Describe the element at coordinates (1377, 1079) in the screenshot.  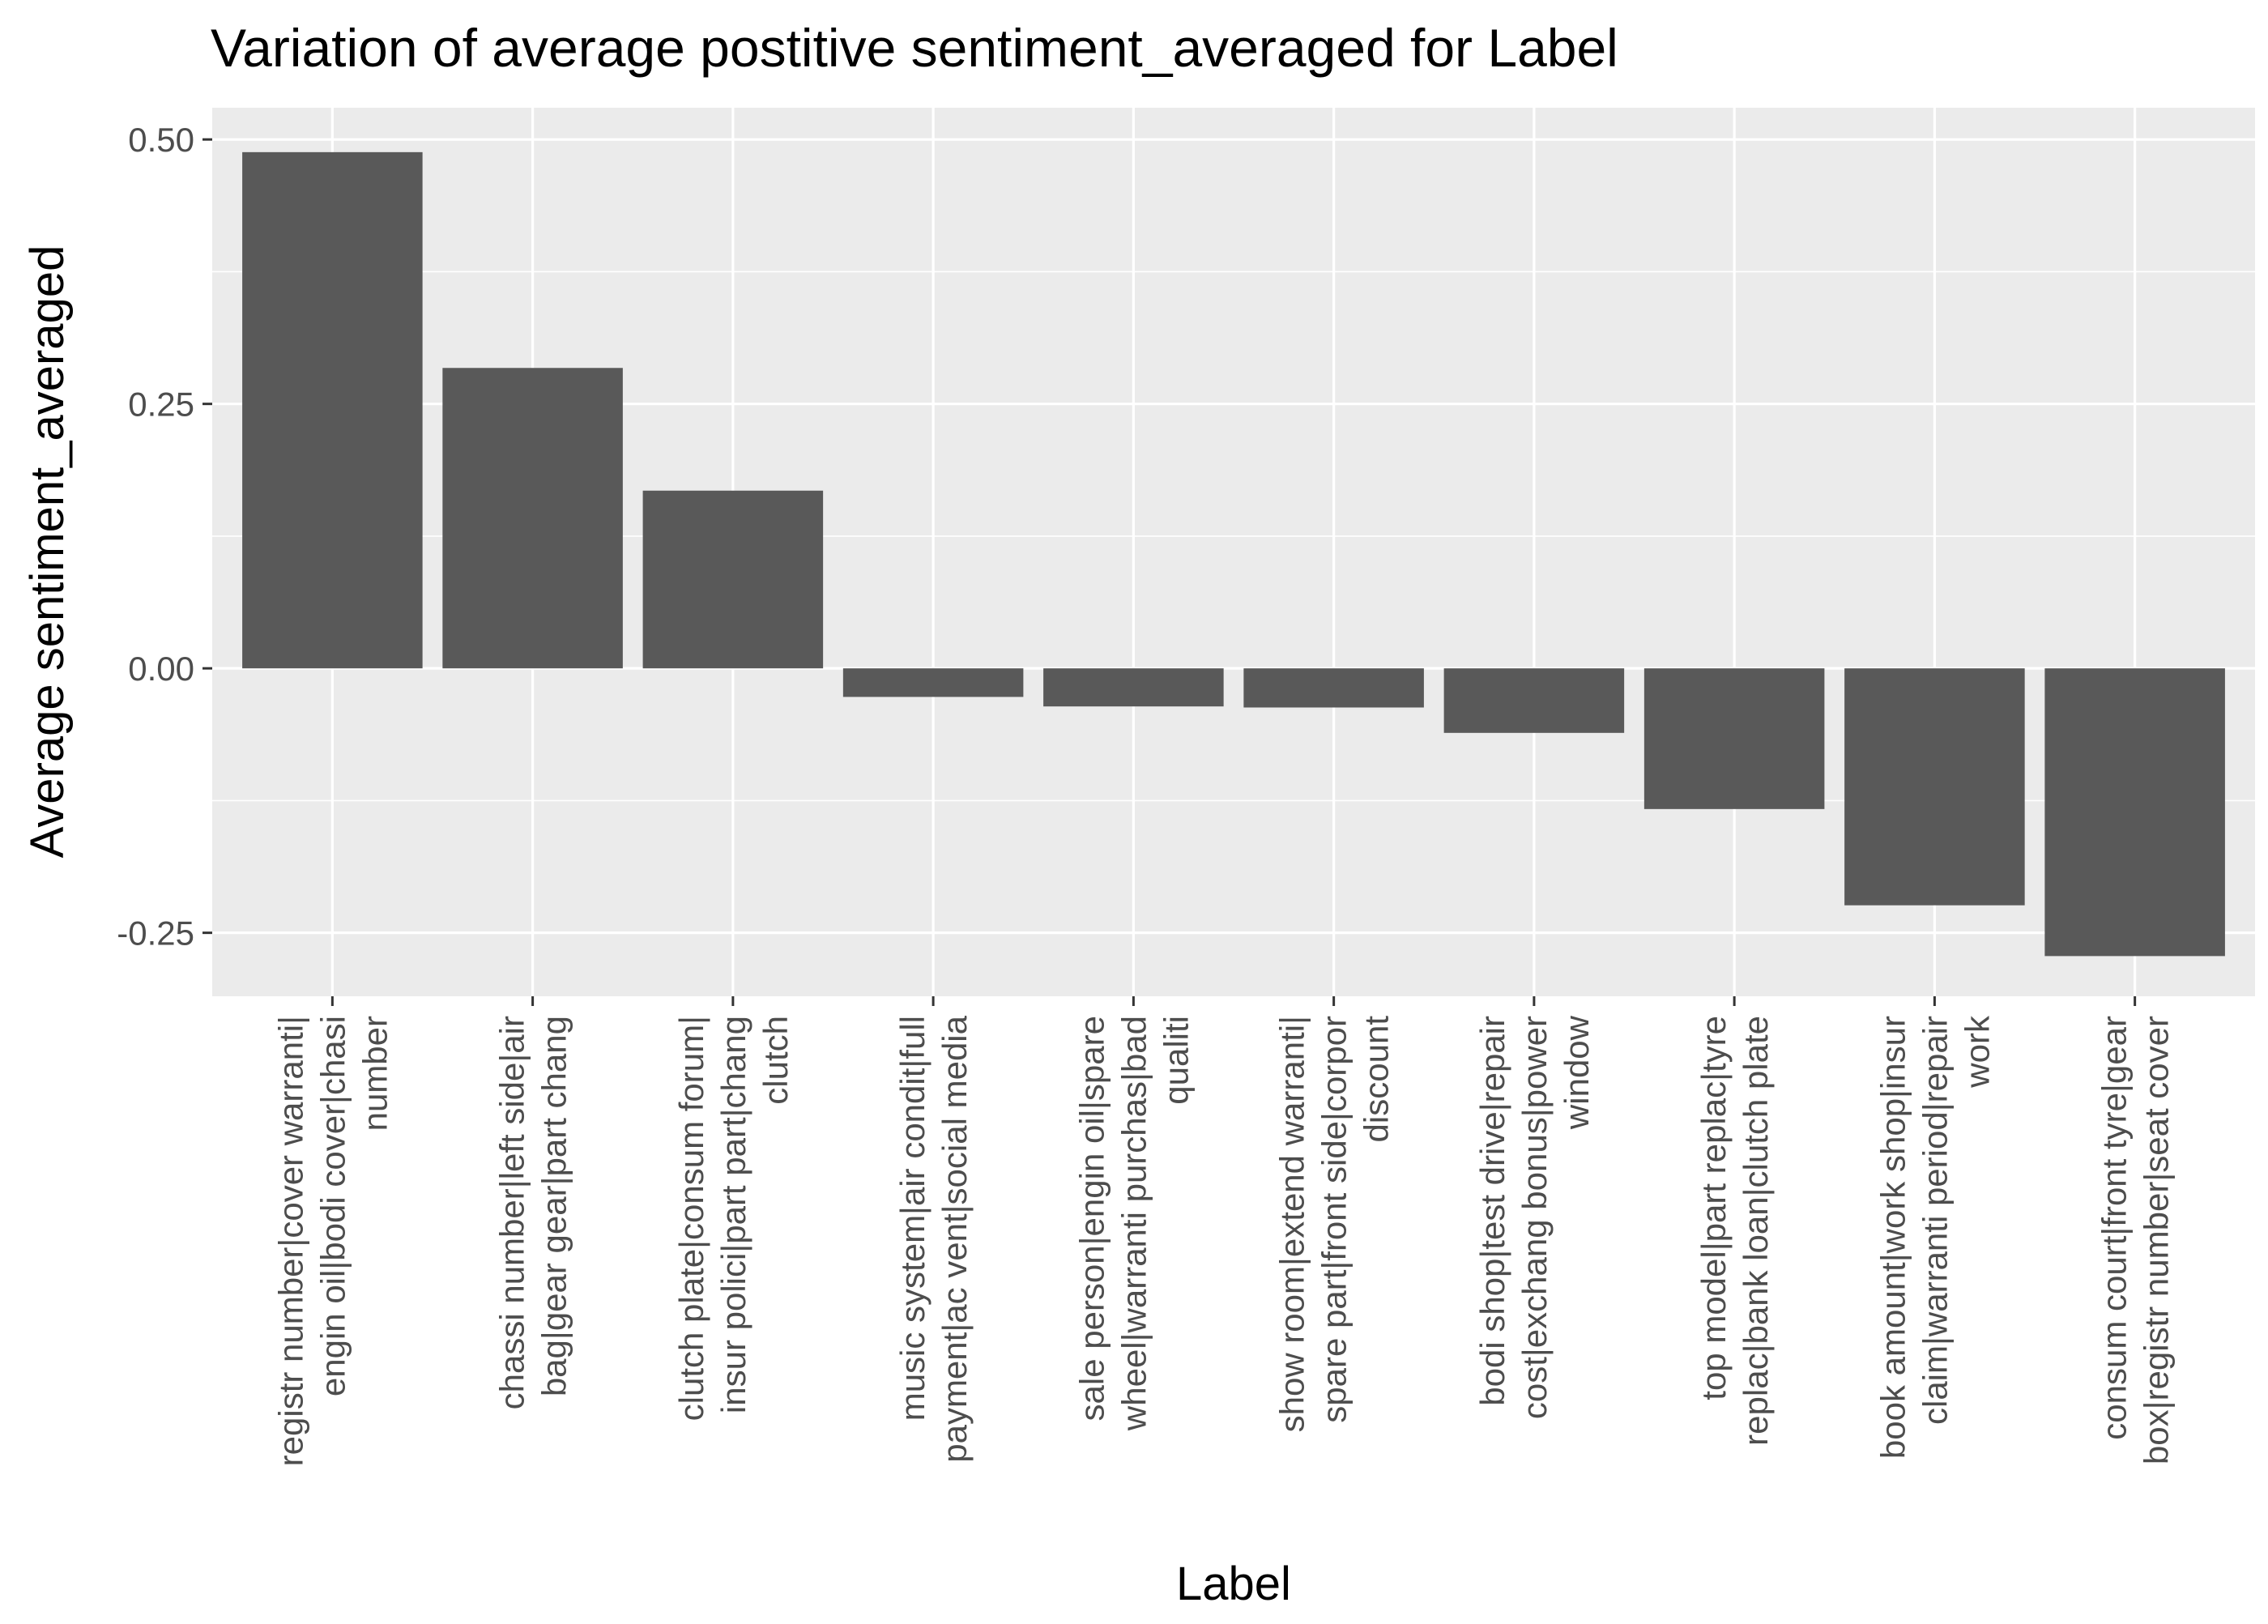
I see `x-tick-label-line: discount` at that location.